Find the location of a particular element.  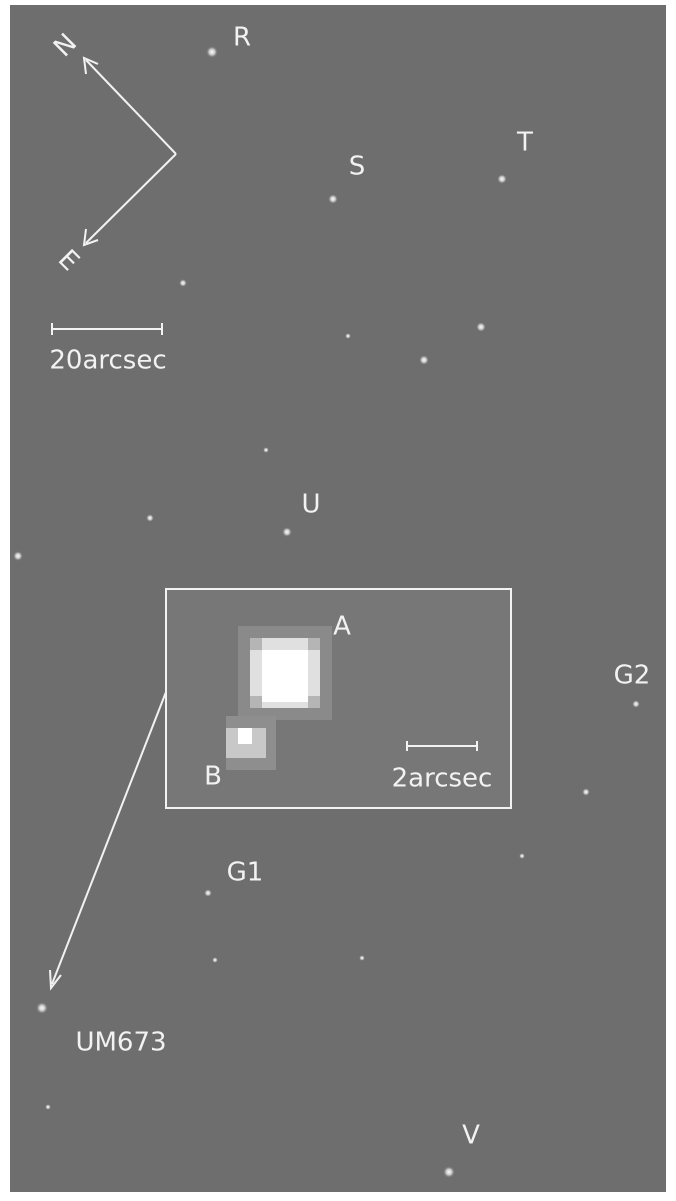

object-label: UM673 is located at coordinates (120, 1043).